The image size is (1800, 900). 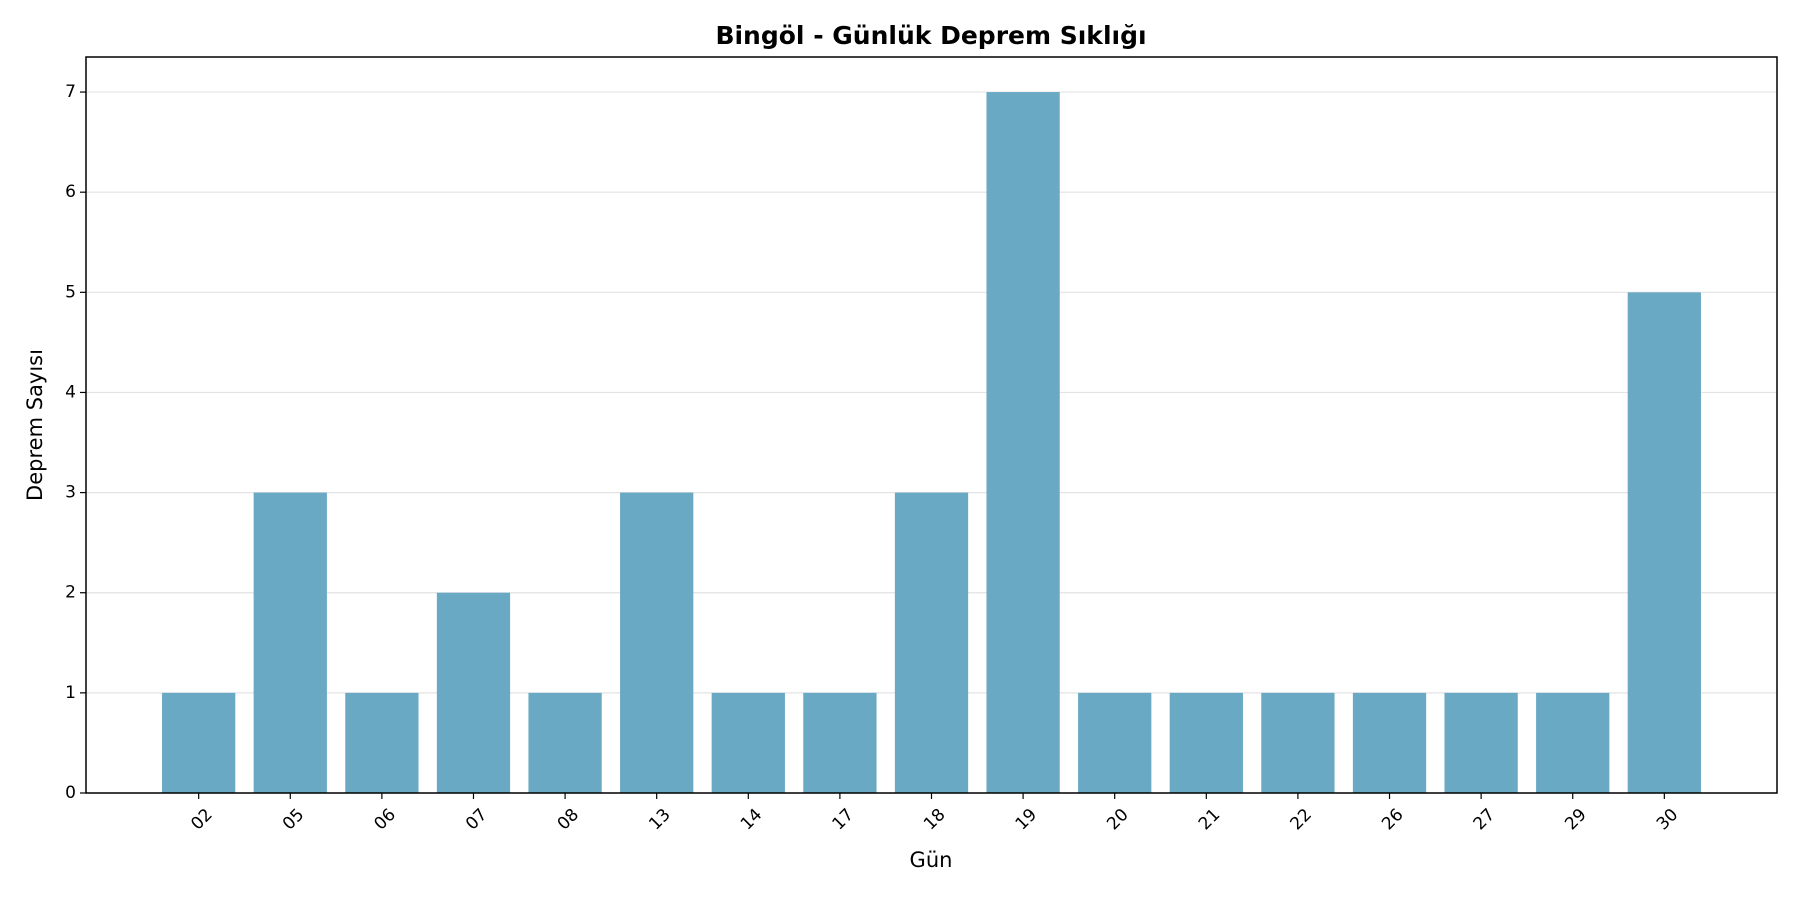 What do you see at coordinates (930, 35) in the screenshot?
I see `chart-title: Bingöl - Günlük Deprem Sıklığı` at bounding box center [930, 35].